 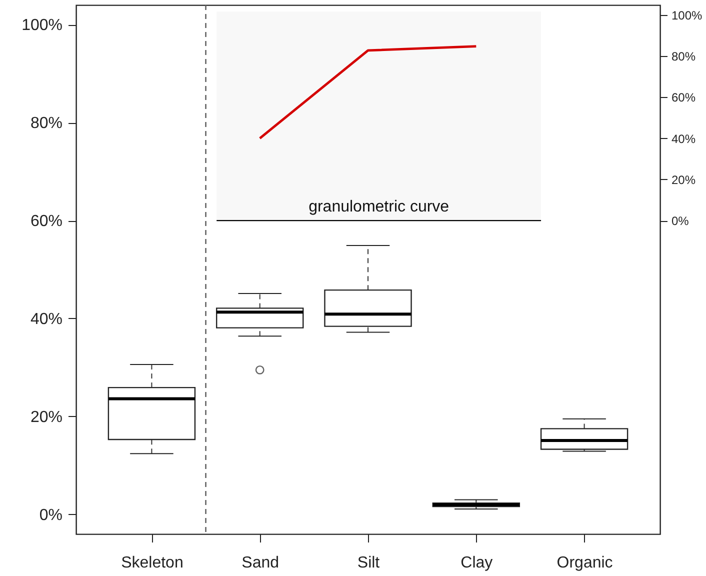 What do you see at coordinates (684, 139) in the screenshot?
I see `y2-tick-label: 40%` at bounding box center [684, 139].